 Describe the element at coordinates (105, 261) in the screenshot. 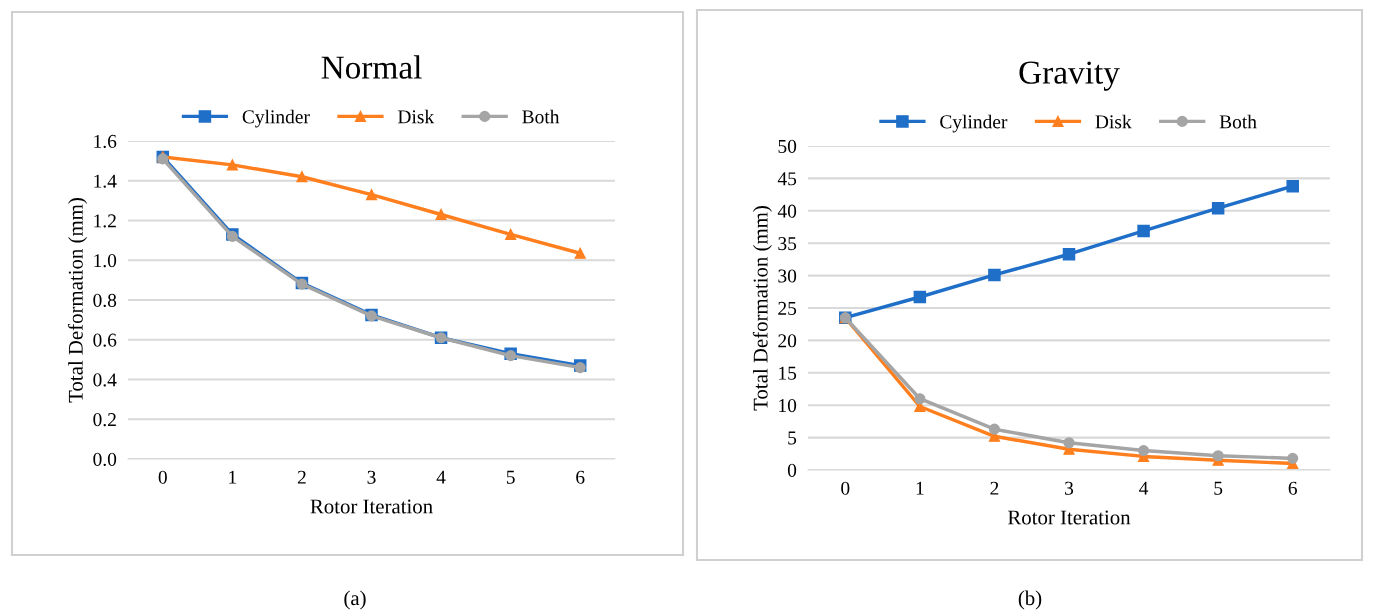

I see `y-tick-label: 1.0` at that location.